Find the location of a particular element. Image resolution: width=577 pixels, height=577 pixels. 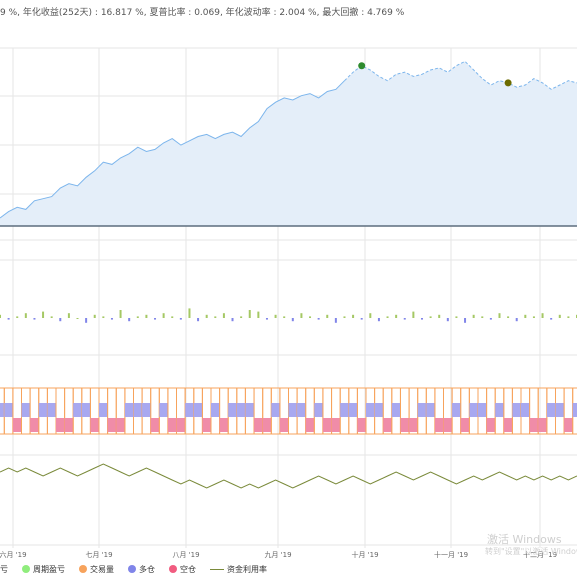

legend-loss-label: 亏 is located at coordinates (4, 569).